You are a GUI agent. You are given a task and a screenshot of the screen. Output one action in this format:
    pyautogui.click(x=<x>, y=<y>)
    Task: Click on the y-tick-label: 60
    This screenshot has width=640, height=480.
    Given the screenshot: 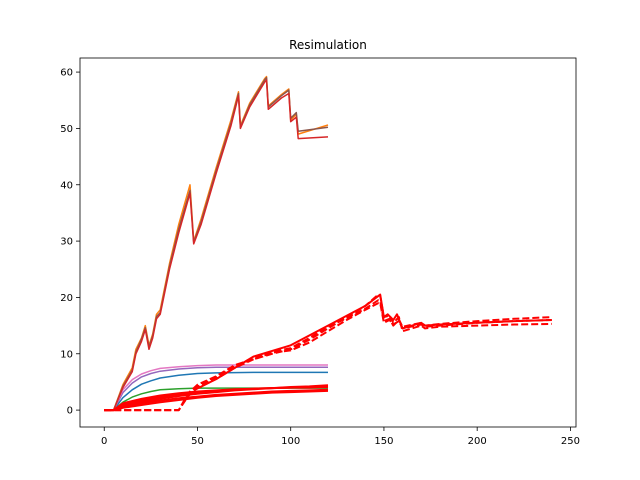 What is the action you would take?
    pyautogui.click(x=66, y=73)
    